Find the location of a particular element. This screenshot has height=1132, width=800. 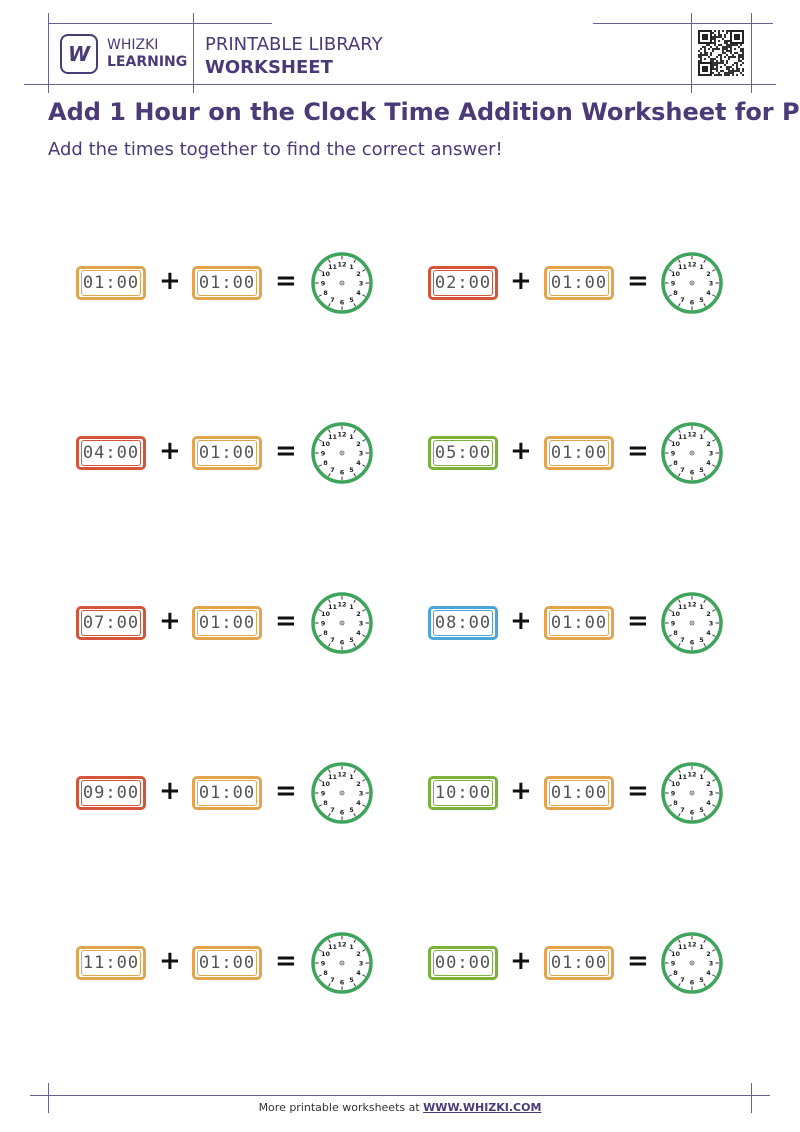

digital-clock: 05:00 is located at coordinates (463, 453).